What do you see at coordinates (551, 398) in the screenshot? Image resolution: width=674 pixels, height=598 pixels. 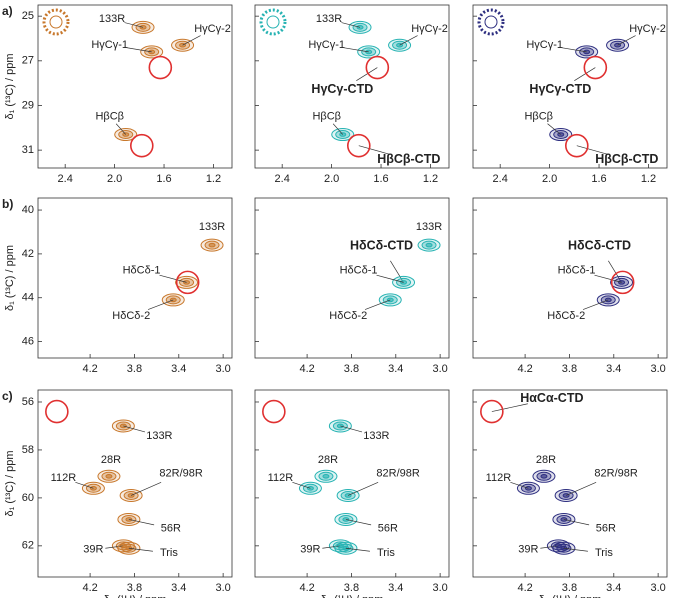 I see `peak-label: HαCα-CTD` at bounding box center [551, 398].